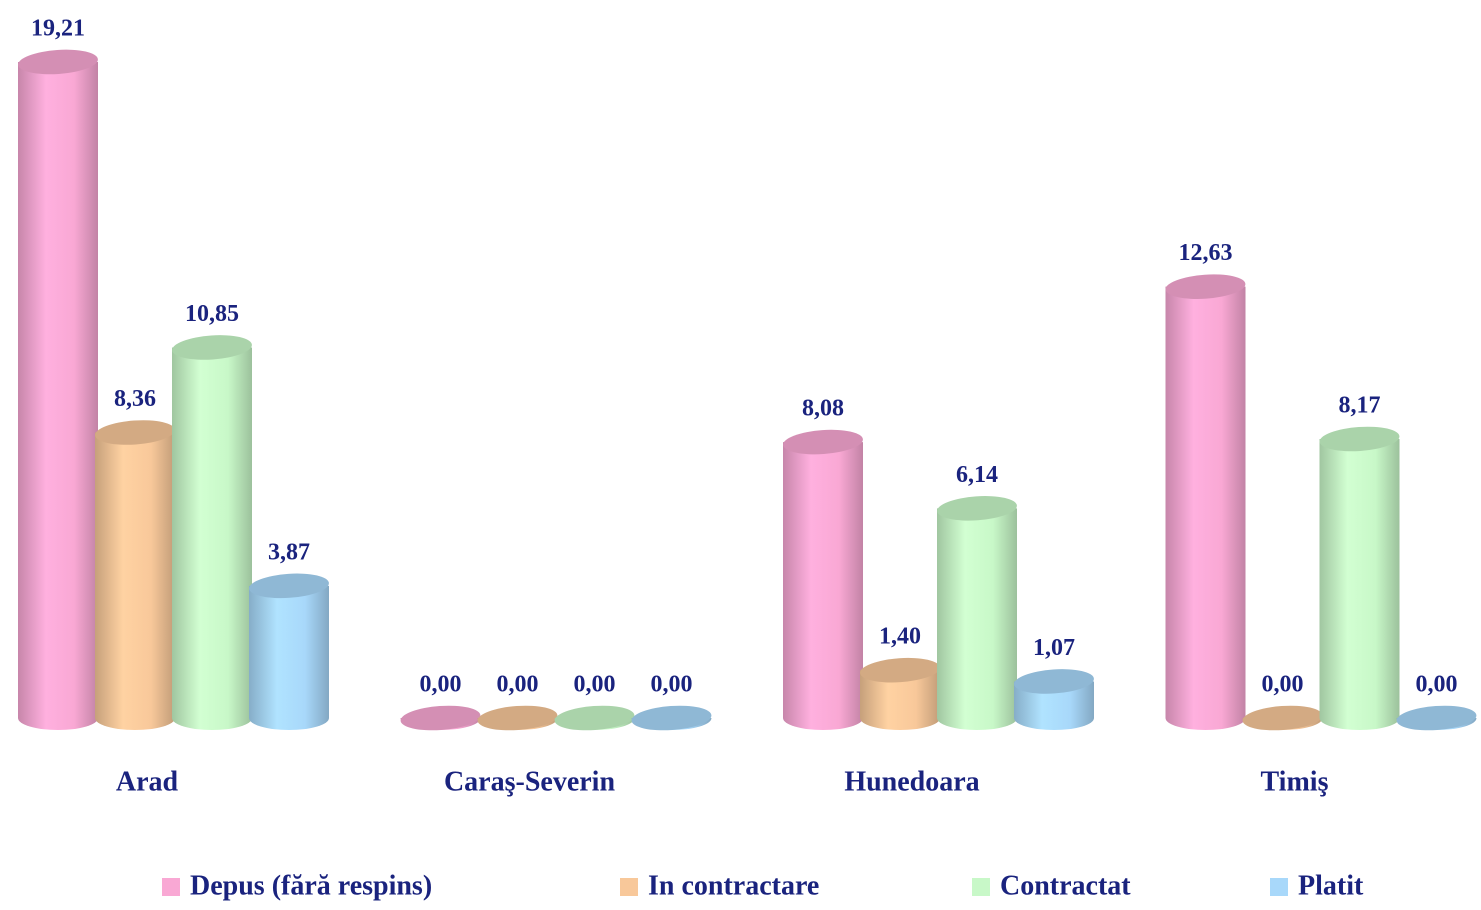 This screenshot has width=1481, height=910. What do you see at coordinates (1065, 885) in the screenshot?
I see `legend-label: Contractat` at bounding box center [1065, 885].